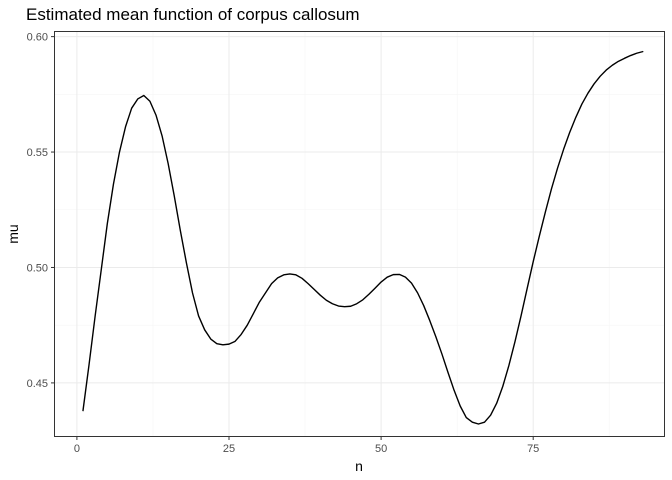 This screenshot has width=672, height=480. I want to click on x-axis: 0 25 50 75, so click(306, 445).